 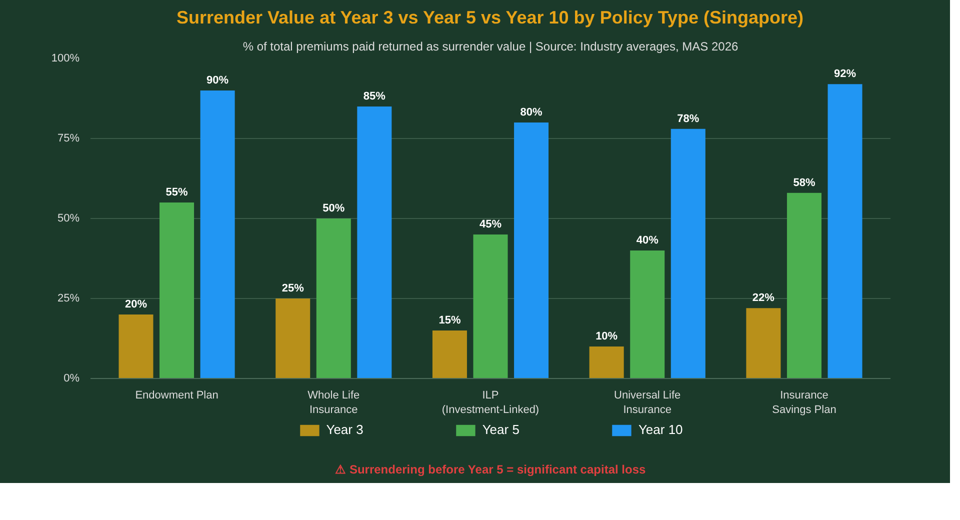 I want to click on legend-label: Year 5, so click(x=501, y=429).